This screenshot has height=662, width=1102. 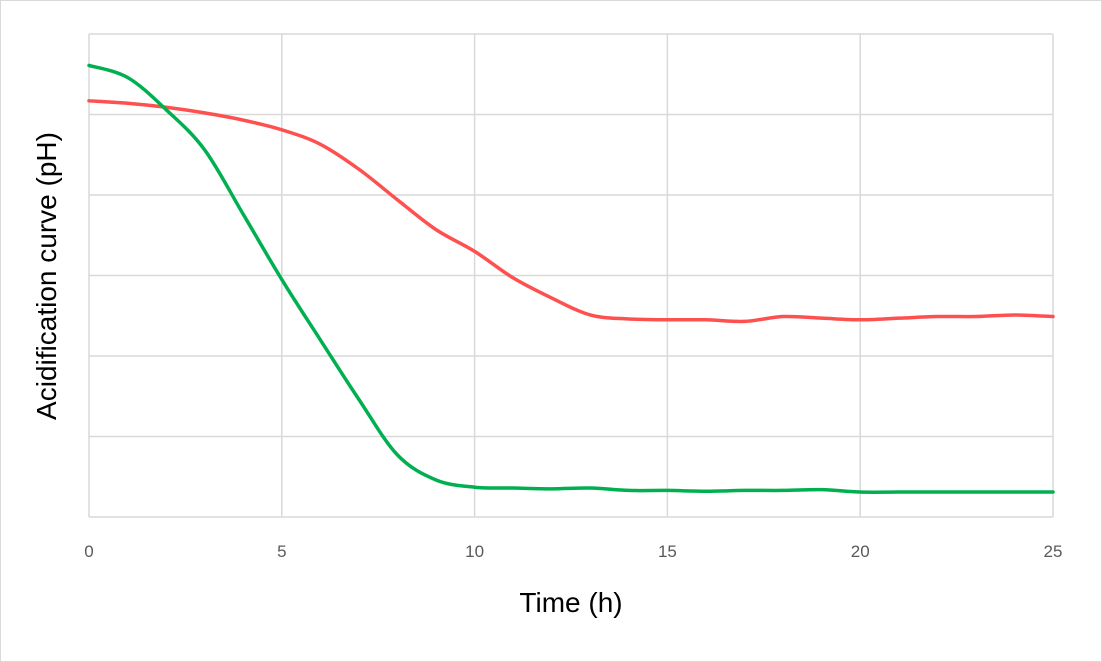 I want to click on x-tick-label: 20, so click(x=860, y=551).